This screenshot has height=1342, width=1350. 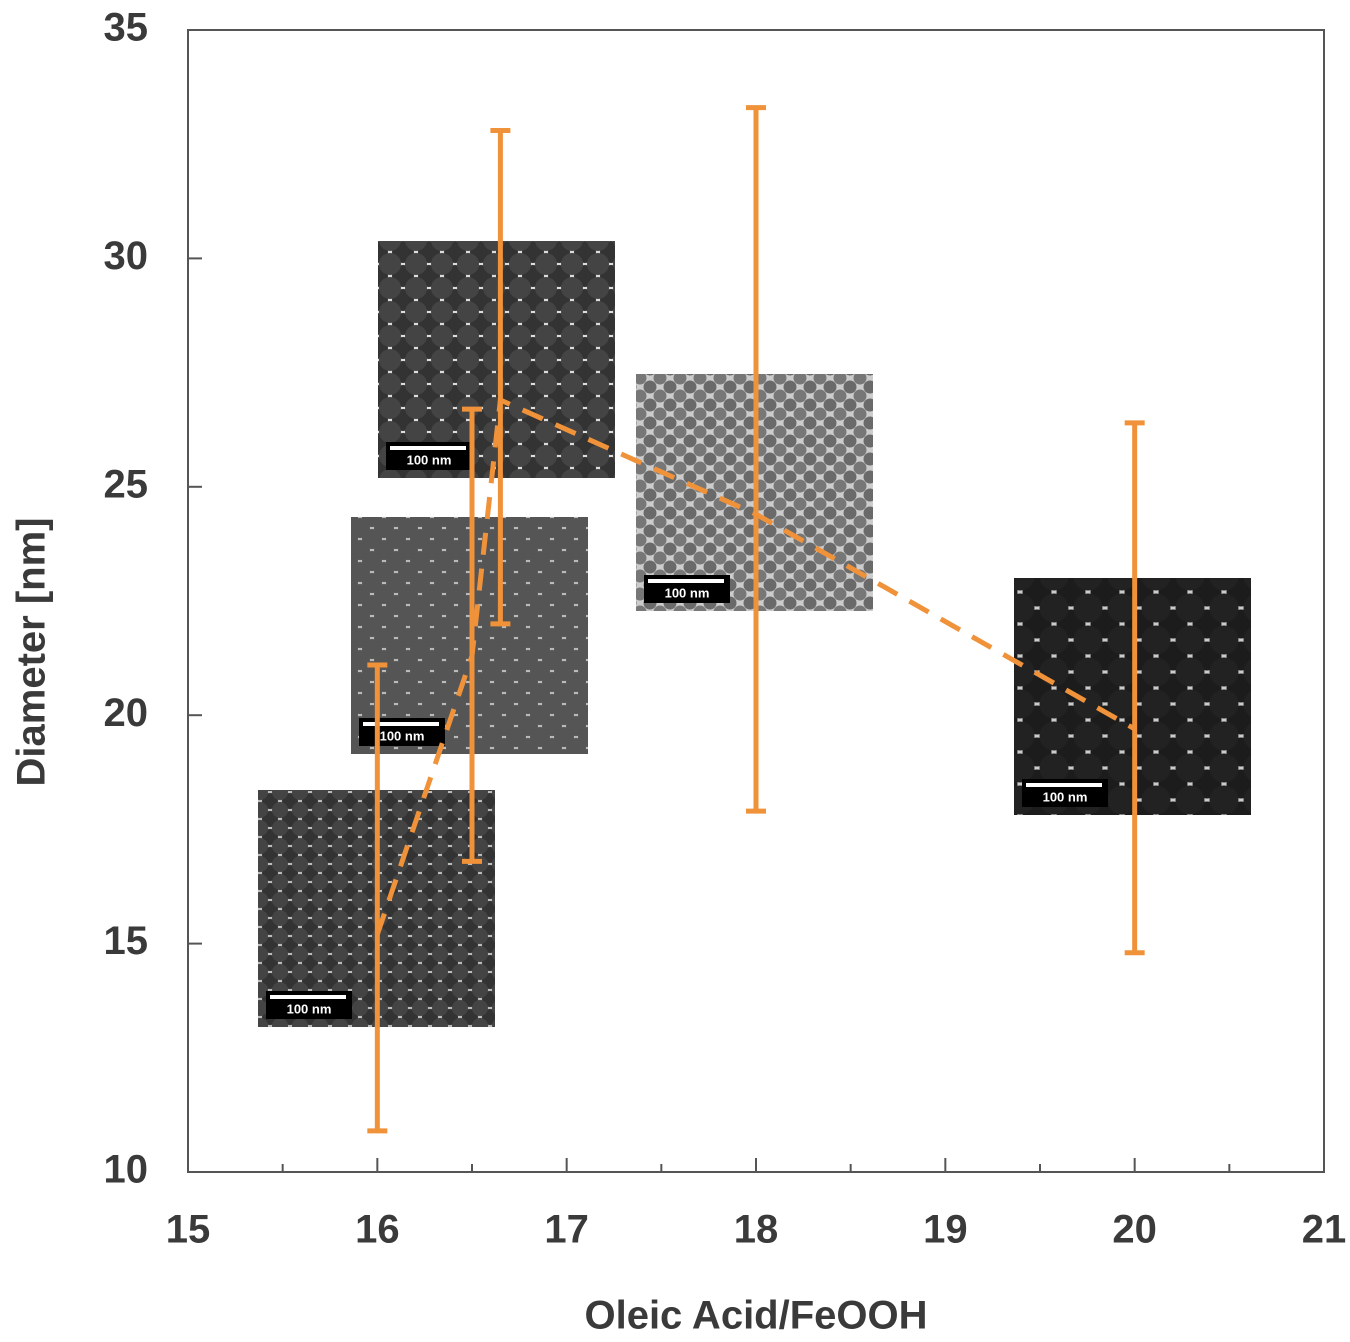 What do you see at coordinates (755, 1316) in the screenshot?
I see `x-axis-label: Oleic Acid/FeOOH` at bounding box center [755, 1316].